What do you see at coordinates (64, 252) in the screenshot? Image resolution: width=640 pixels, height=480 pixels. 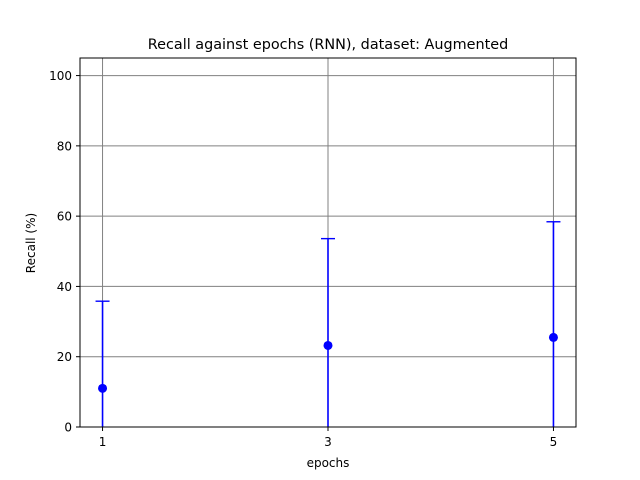 I see `y-axis-ticks: 0 20 40 60 80 100` at bounding box center [64, 252].